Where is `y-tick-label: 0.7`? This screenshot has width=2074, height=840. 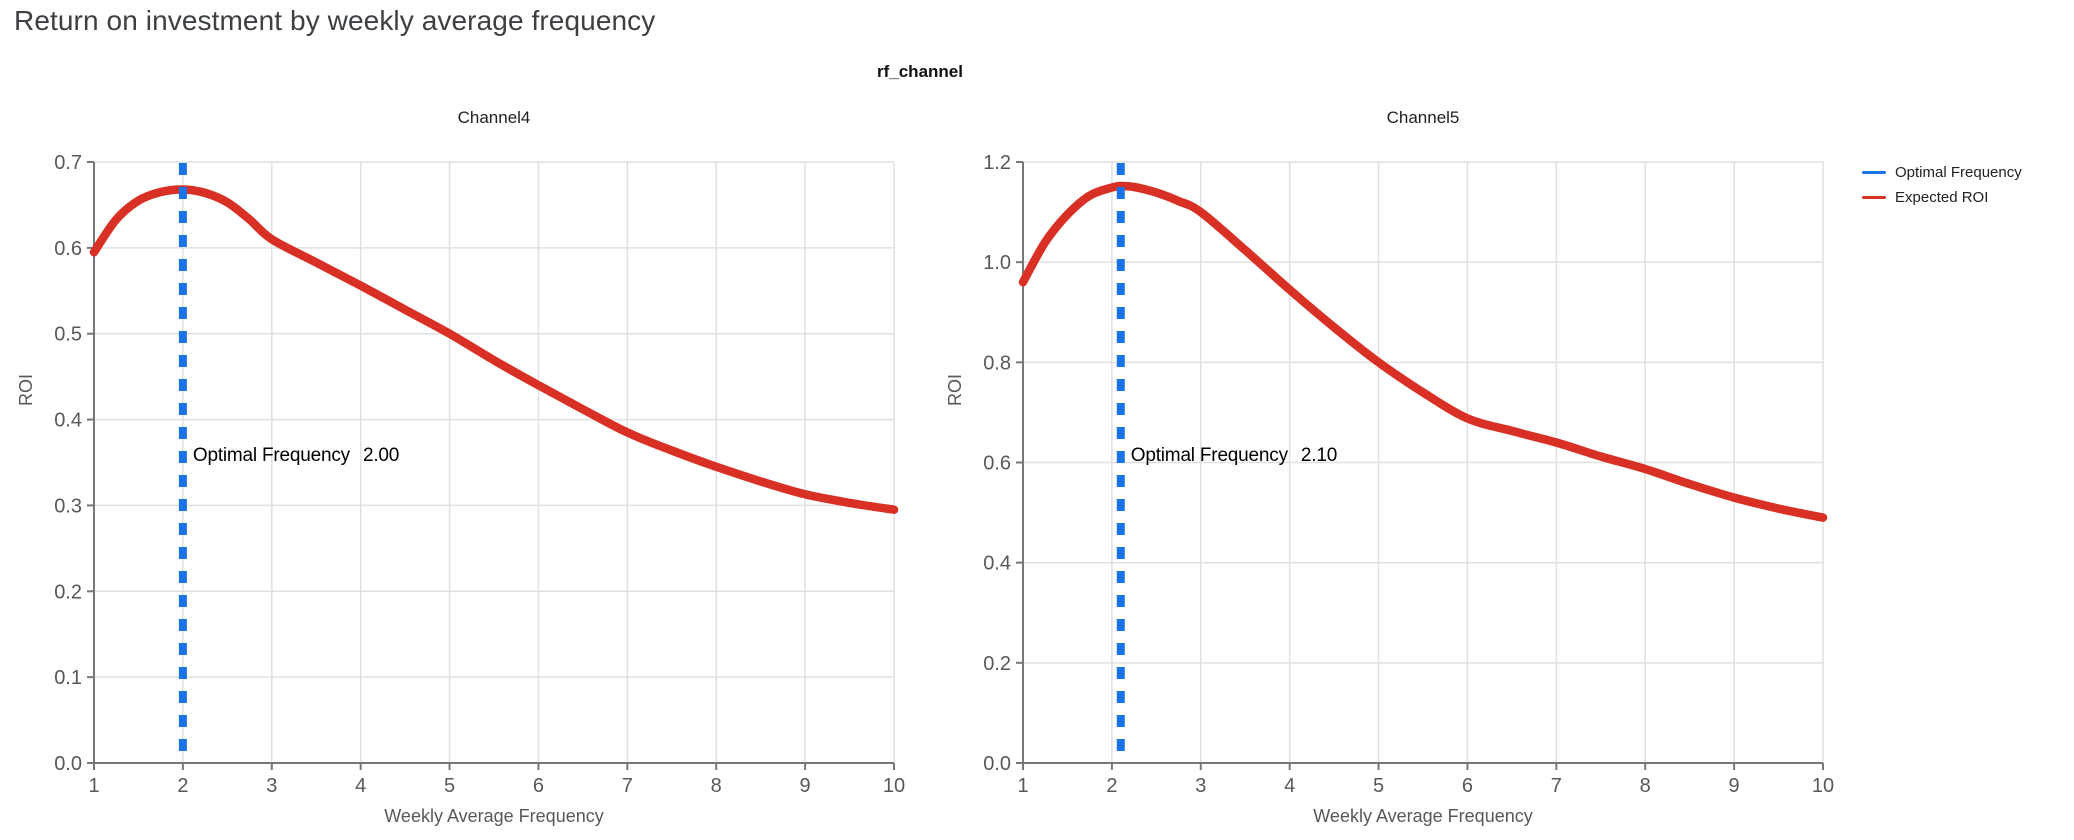 y-tick-label: 0.7 is located at coordinates (68, 163).